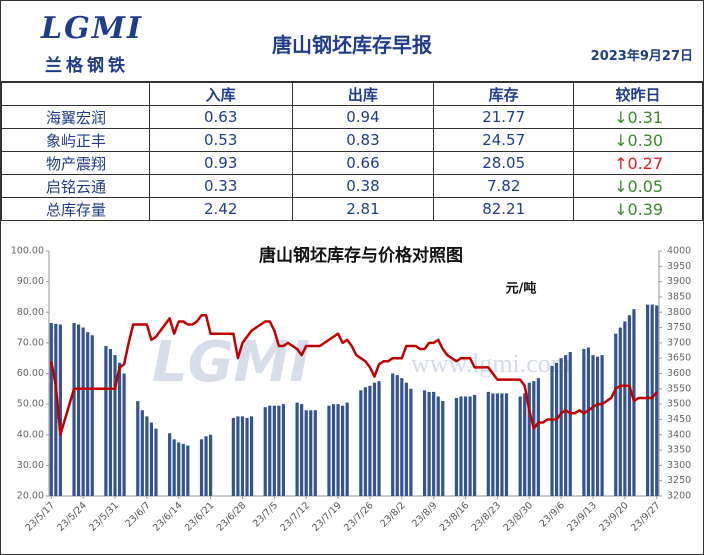 This screenshot has width=704, height=555. I want to click on row-name: 象屿正丰, so click(75, 140).